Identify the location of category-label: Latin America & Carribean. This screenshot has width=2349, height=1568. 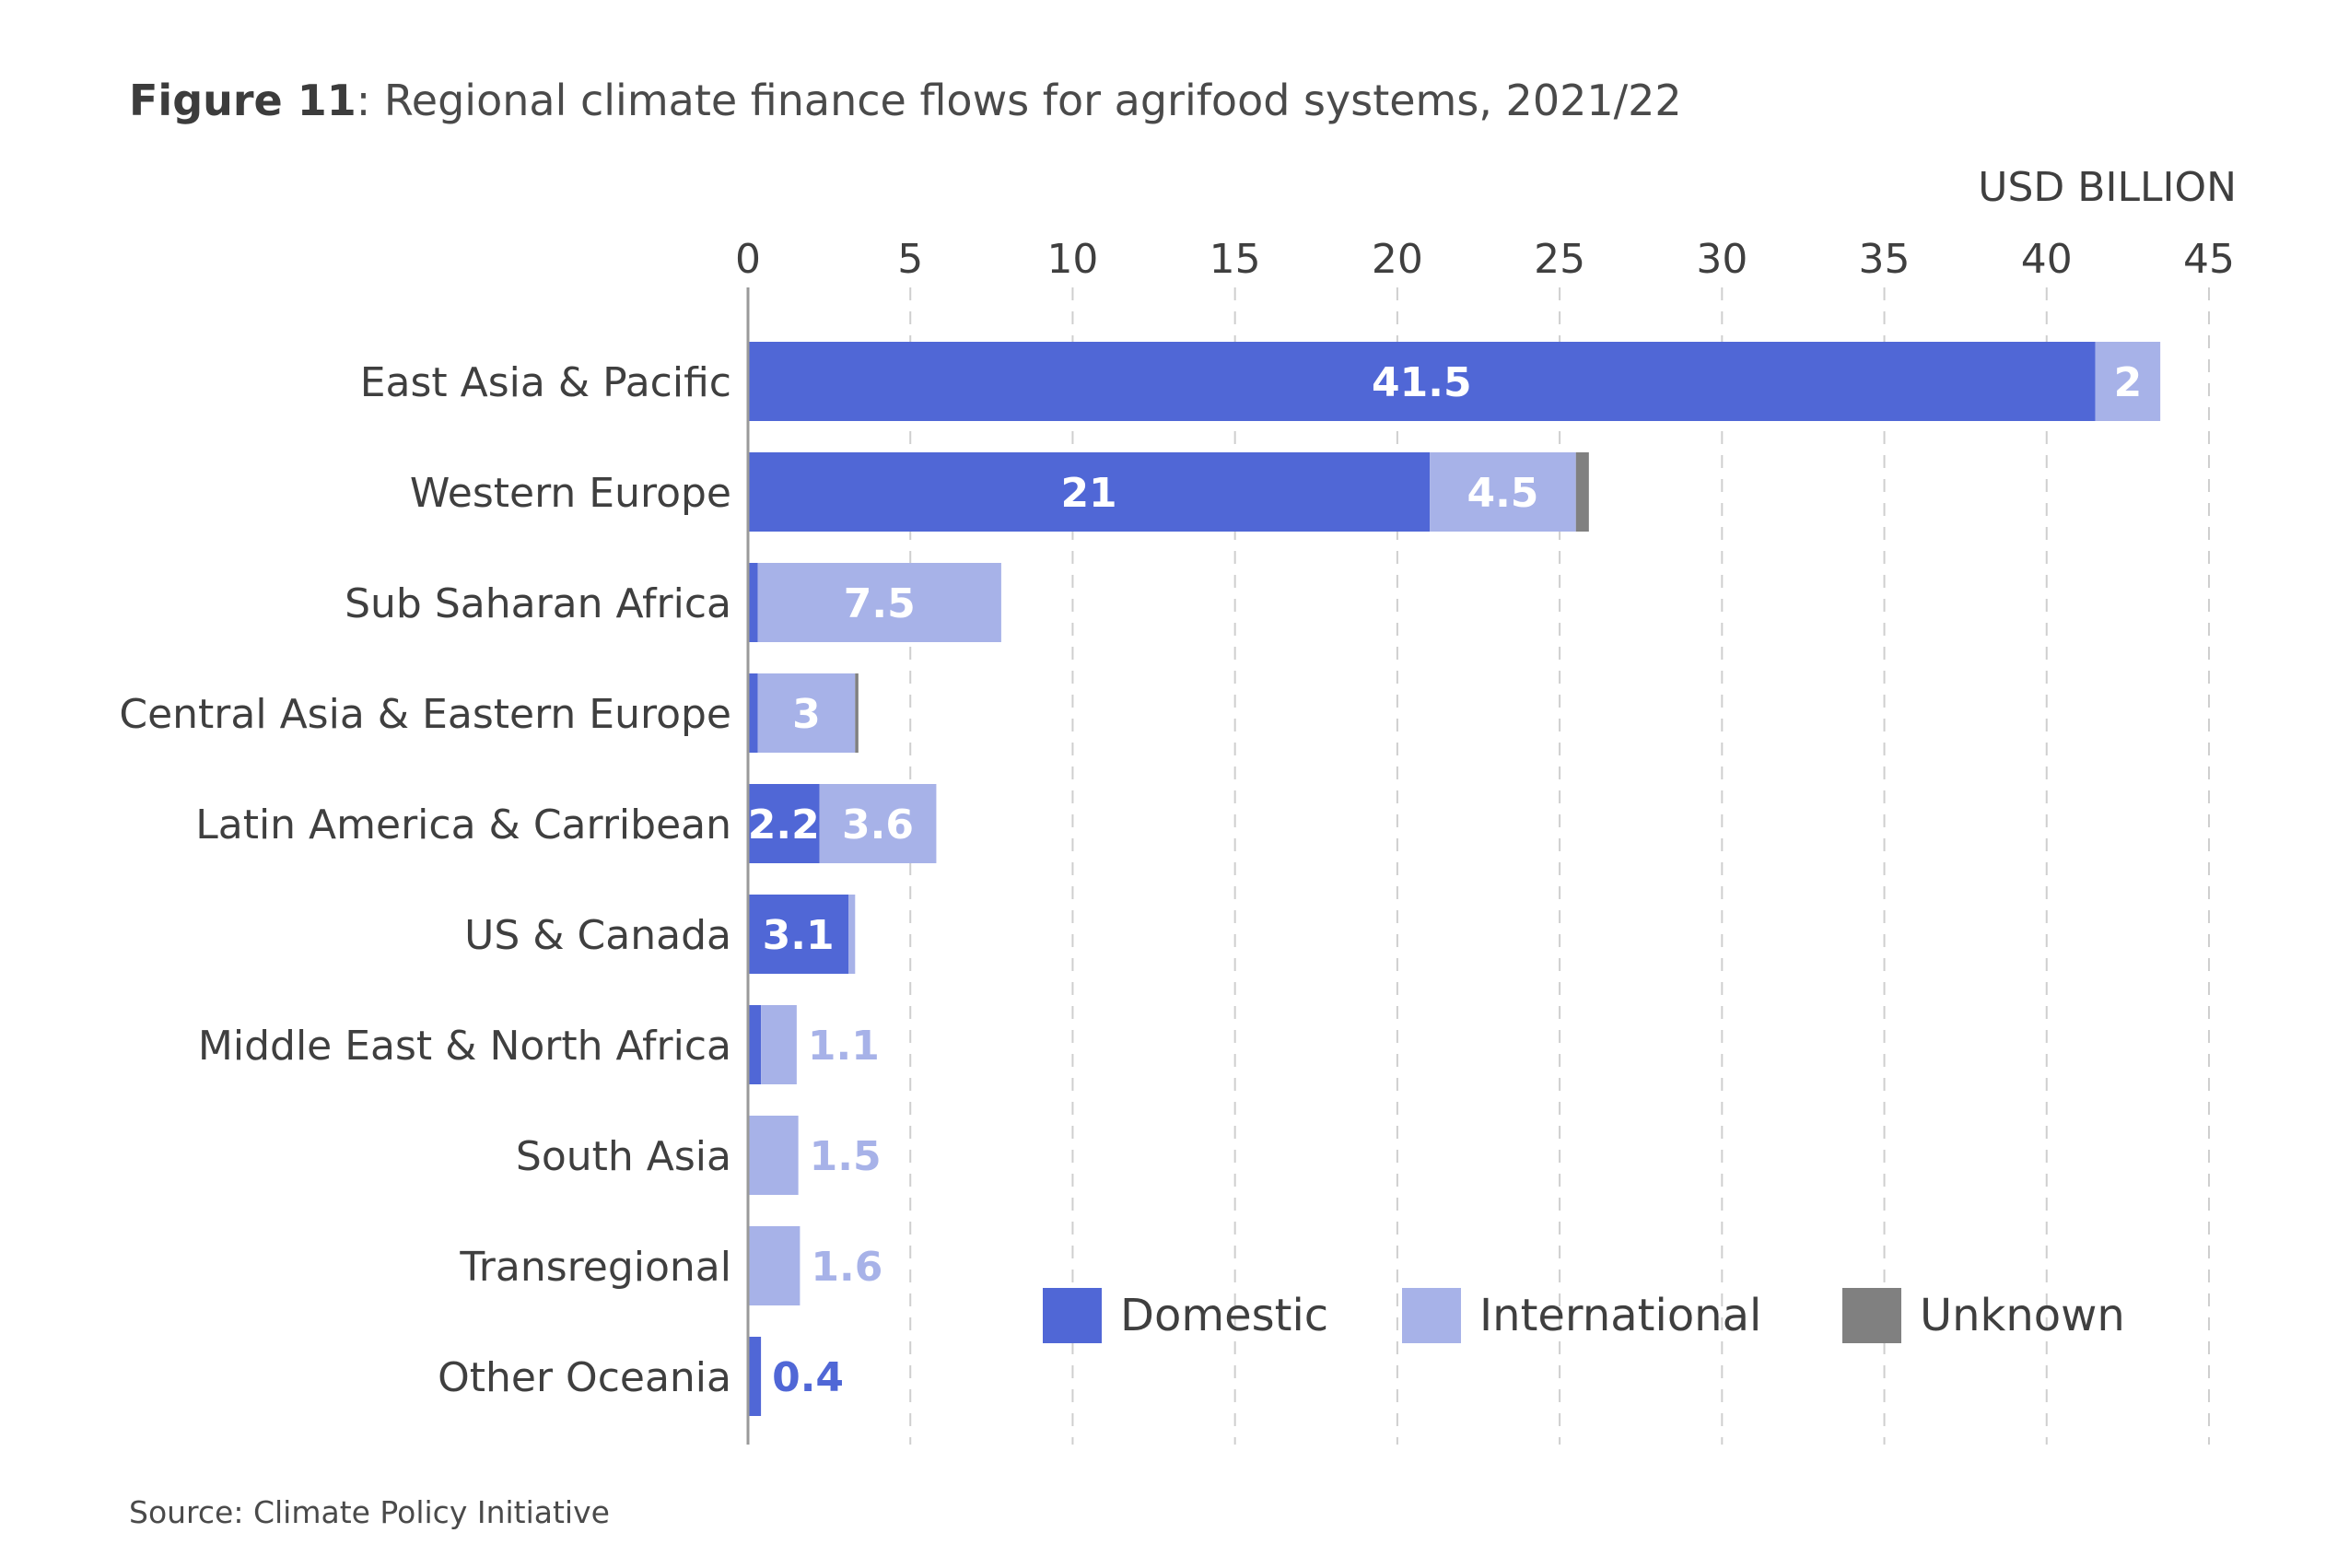
(463, 825).